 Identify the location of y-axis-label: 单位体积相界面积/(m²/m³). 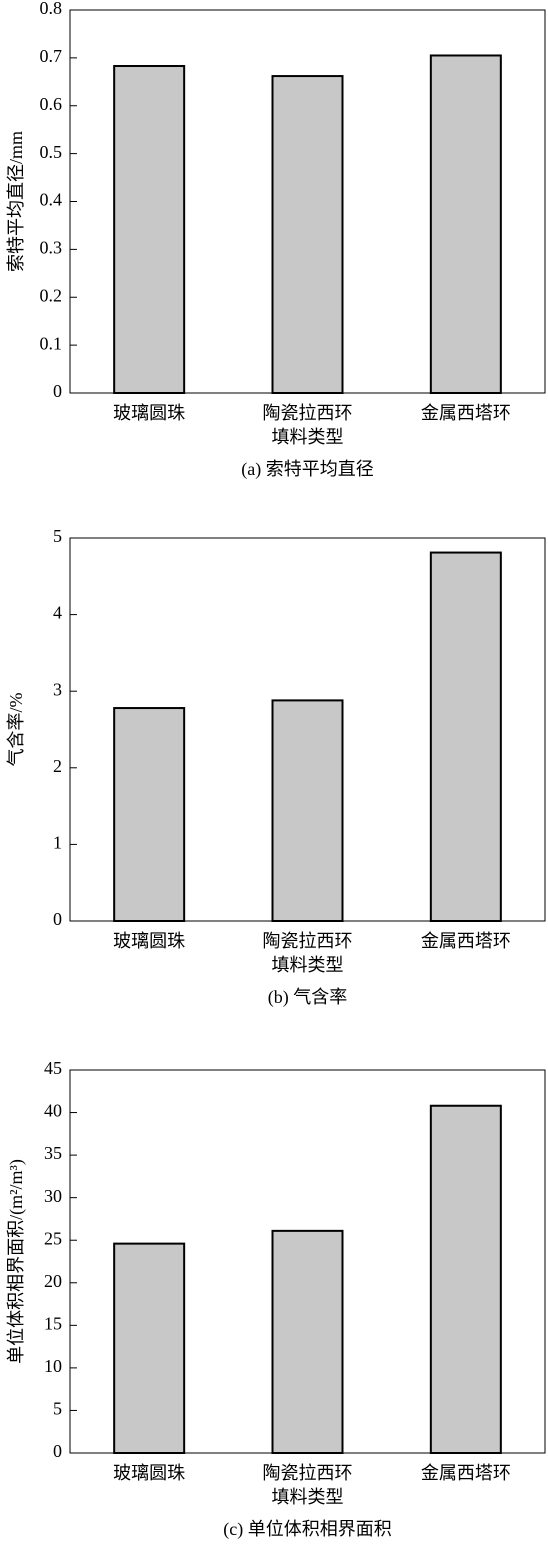
(16, 1261).